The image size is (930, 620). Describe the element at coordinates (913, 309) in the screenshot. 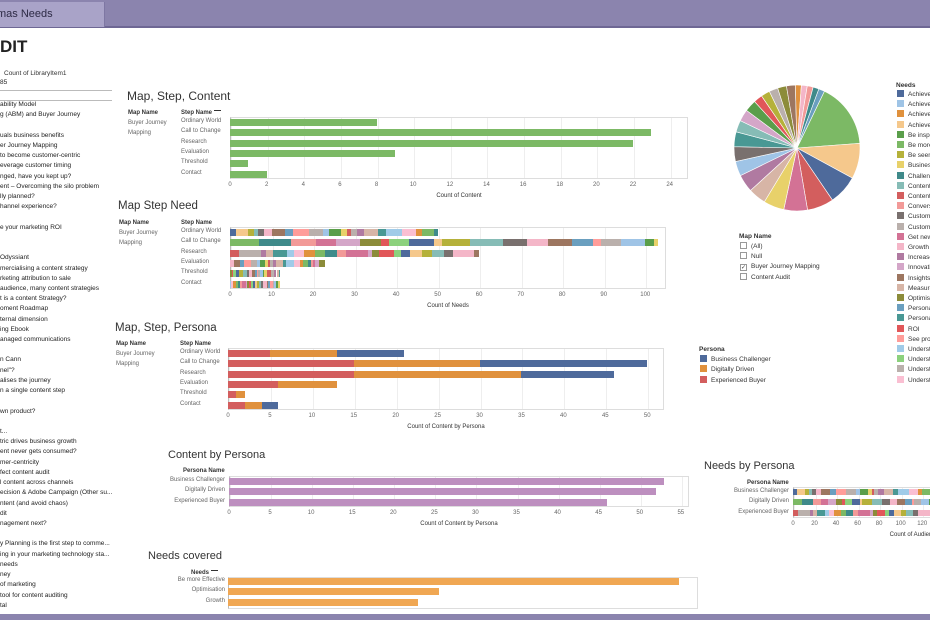

I see `legend-item: Persona` at that location.